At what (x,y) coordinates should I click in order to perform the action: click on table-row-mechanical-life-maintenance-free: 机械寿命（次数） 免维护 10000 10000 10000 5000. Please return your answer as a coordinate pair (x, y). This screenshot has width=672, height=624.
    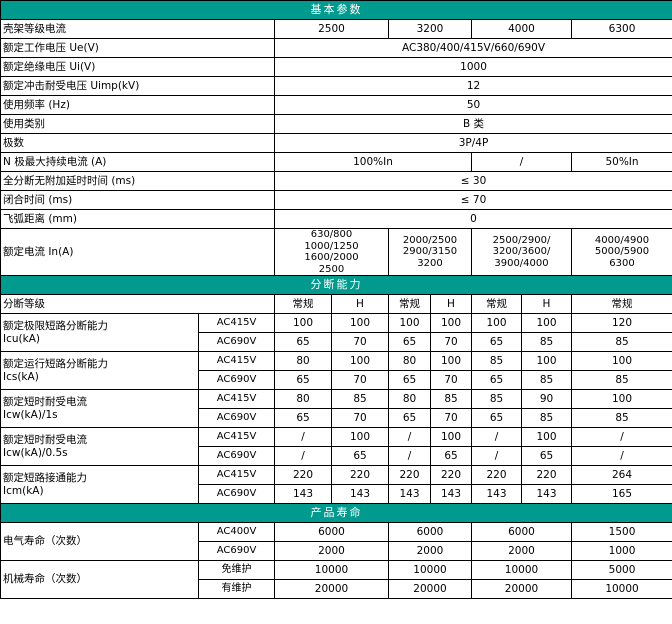
    Looking at the image, I should click on (336, 579).